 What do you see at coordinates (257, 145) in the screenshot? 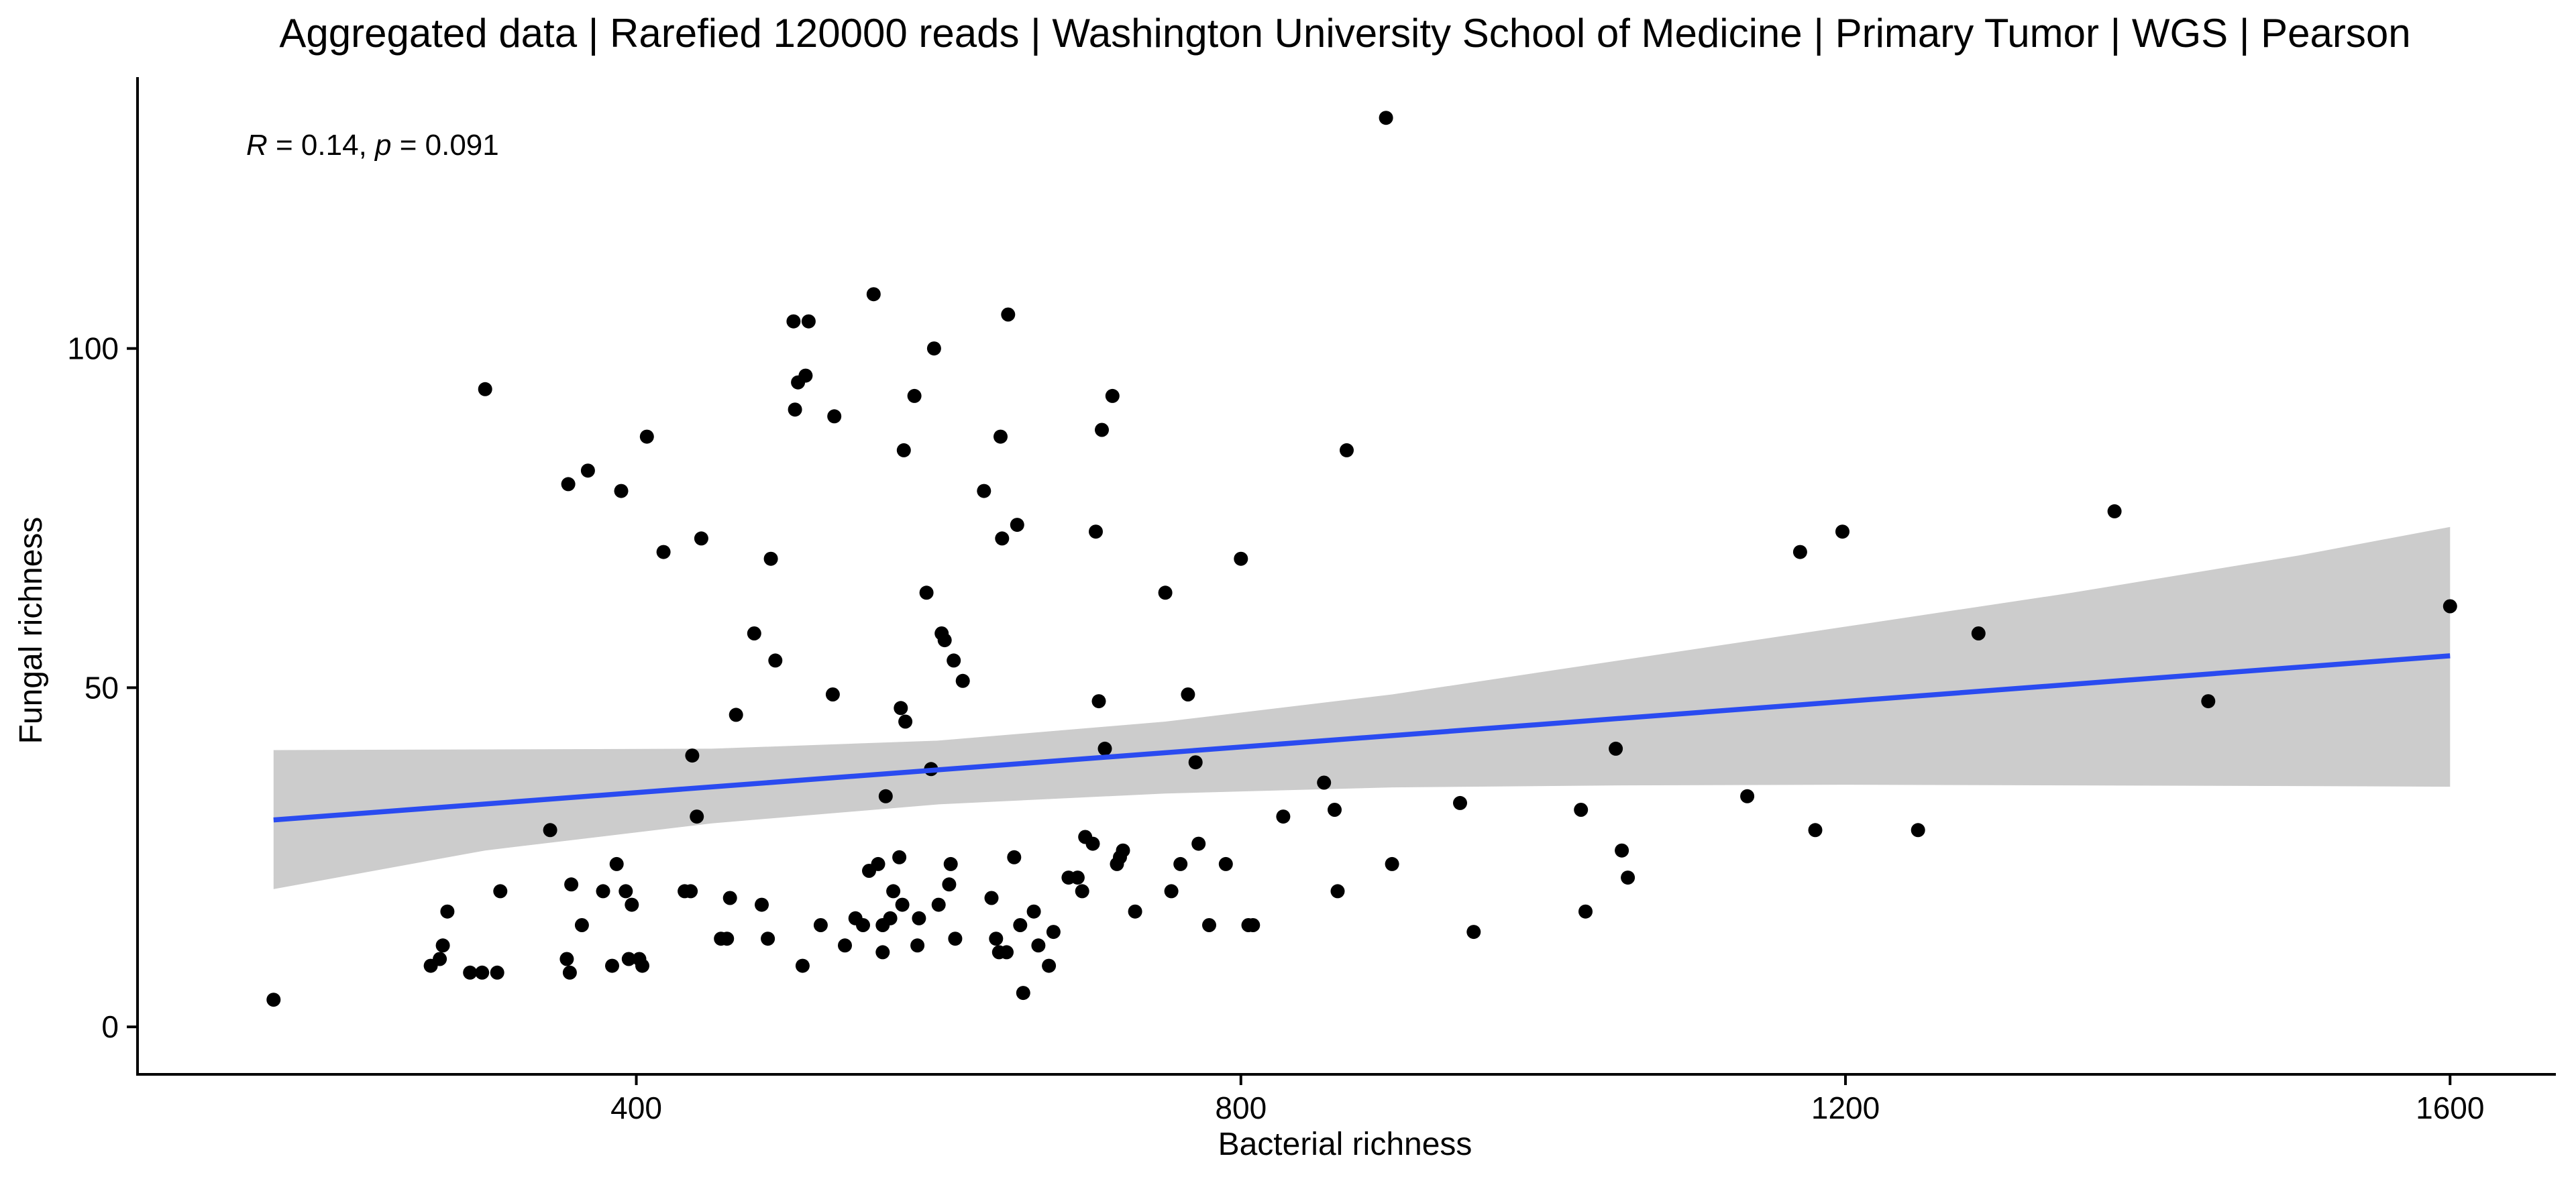
I see `r-symbol: R` at bounding box center [257, 145].